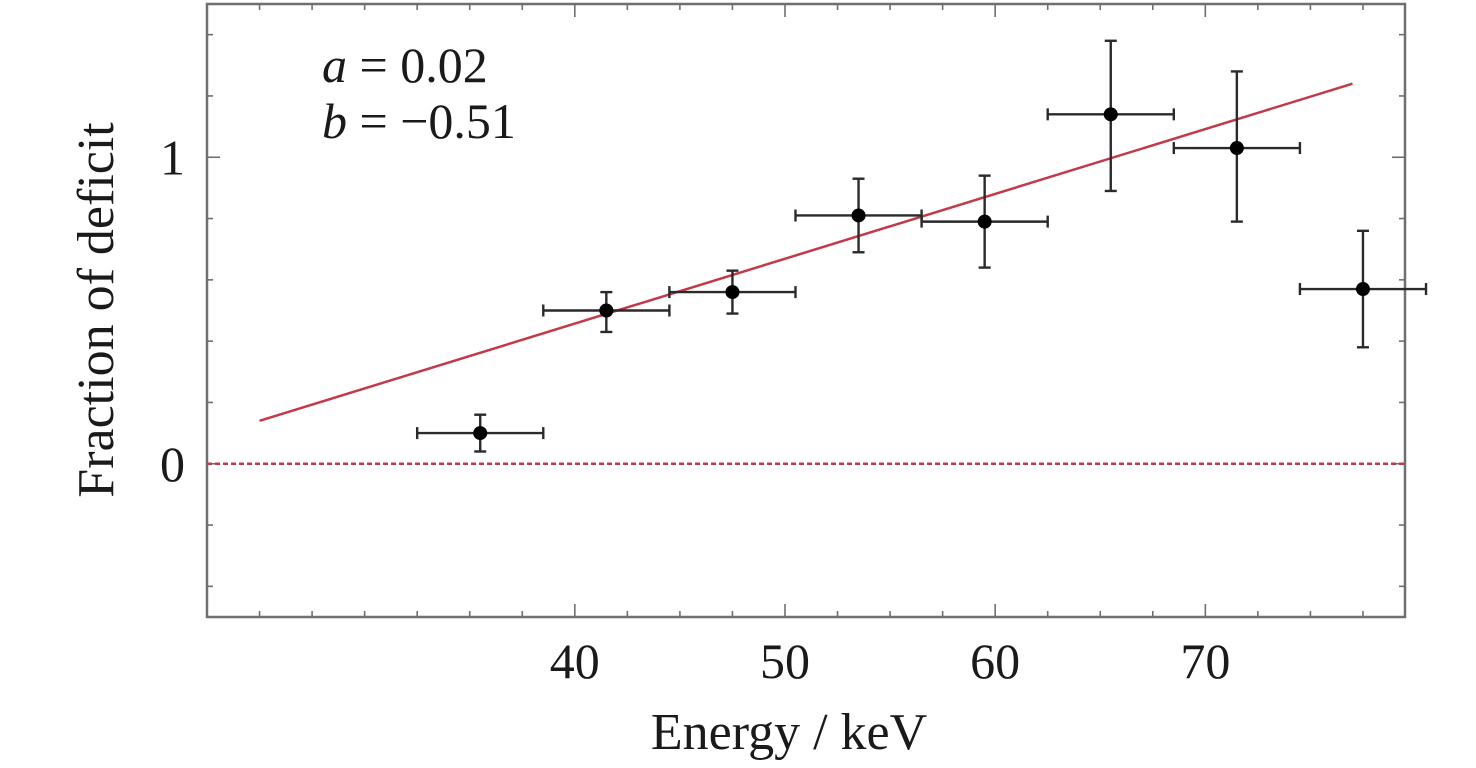 Image resolution: width=1476 pixels, height=768 pixels. I want to click on y-tick-label: 0, so click(172, 464).